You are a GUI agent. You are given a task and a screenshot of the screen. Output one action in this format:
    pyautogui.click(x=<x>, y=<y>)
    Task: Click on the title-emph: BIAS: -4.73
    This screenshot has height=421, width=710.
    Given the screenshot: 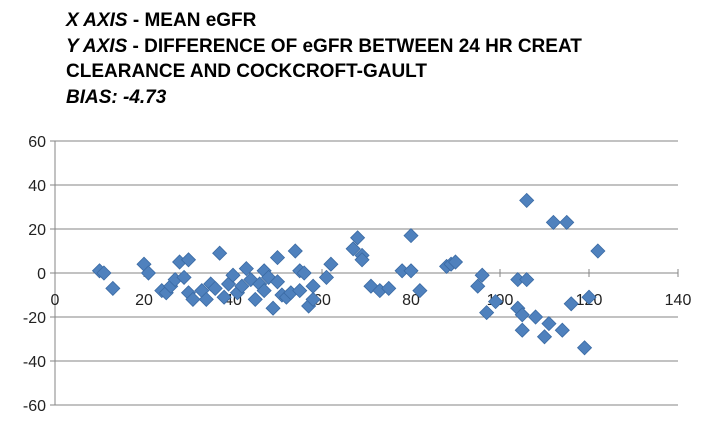 What is the action you would take?
    pyautogui.click(x=116, y=97)
    